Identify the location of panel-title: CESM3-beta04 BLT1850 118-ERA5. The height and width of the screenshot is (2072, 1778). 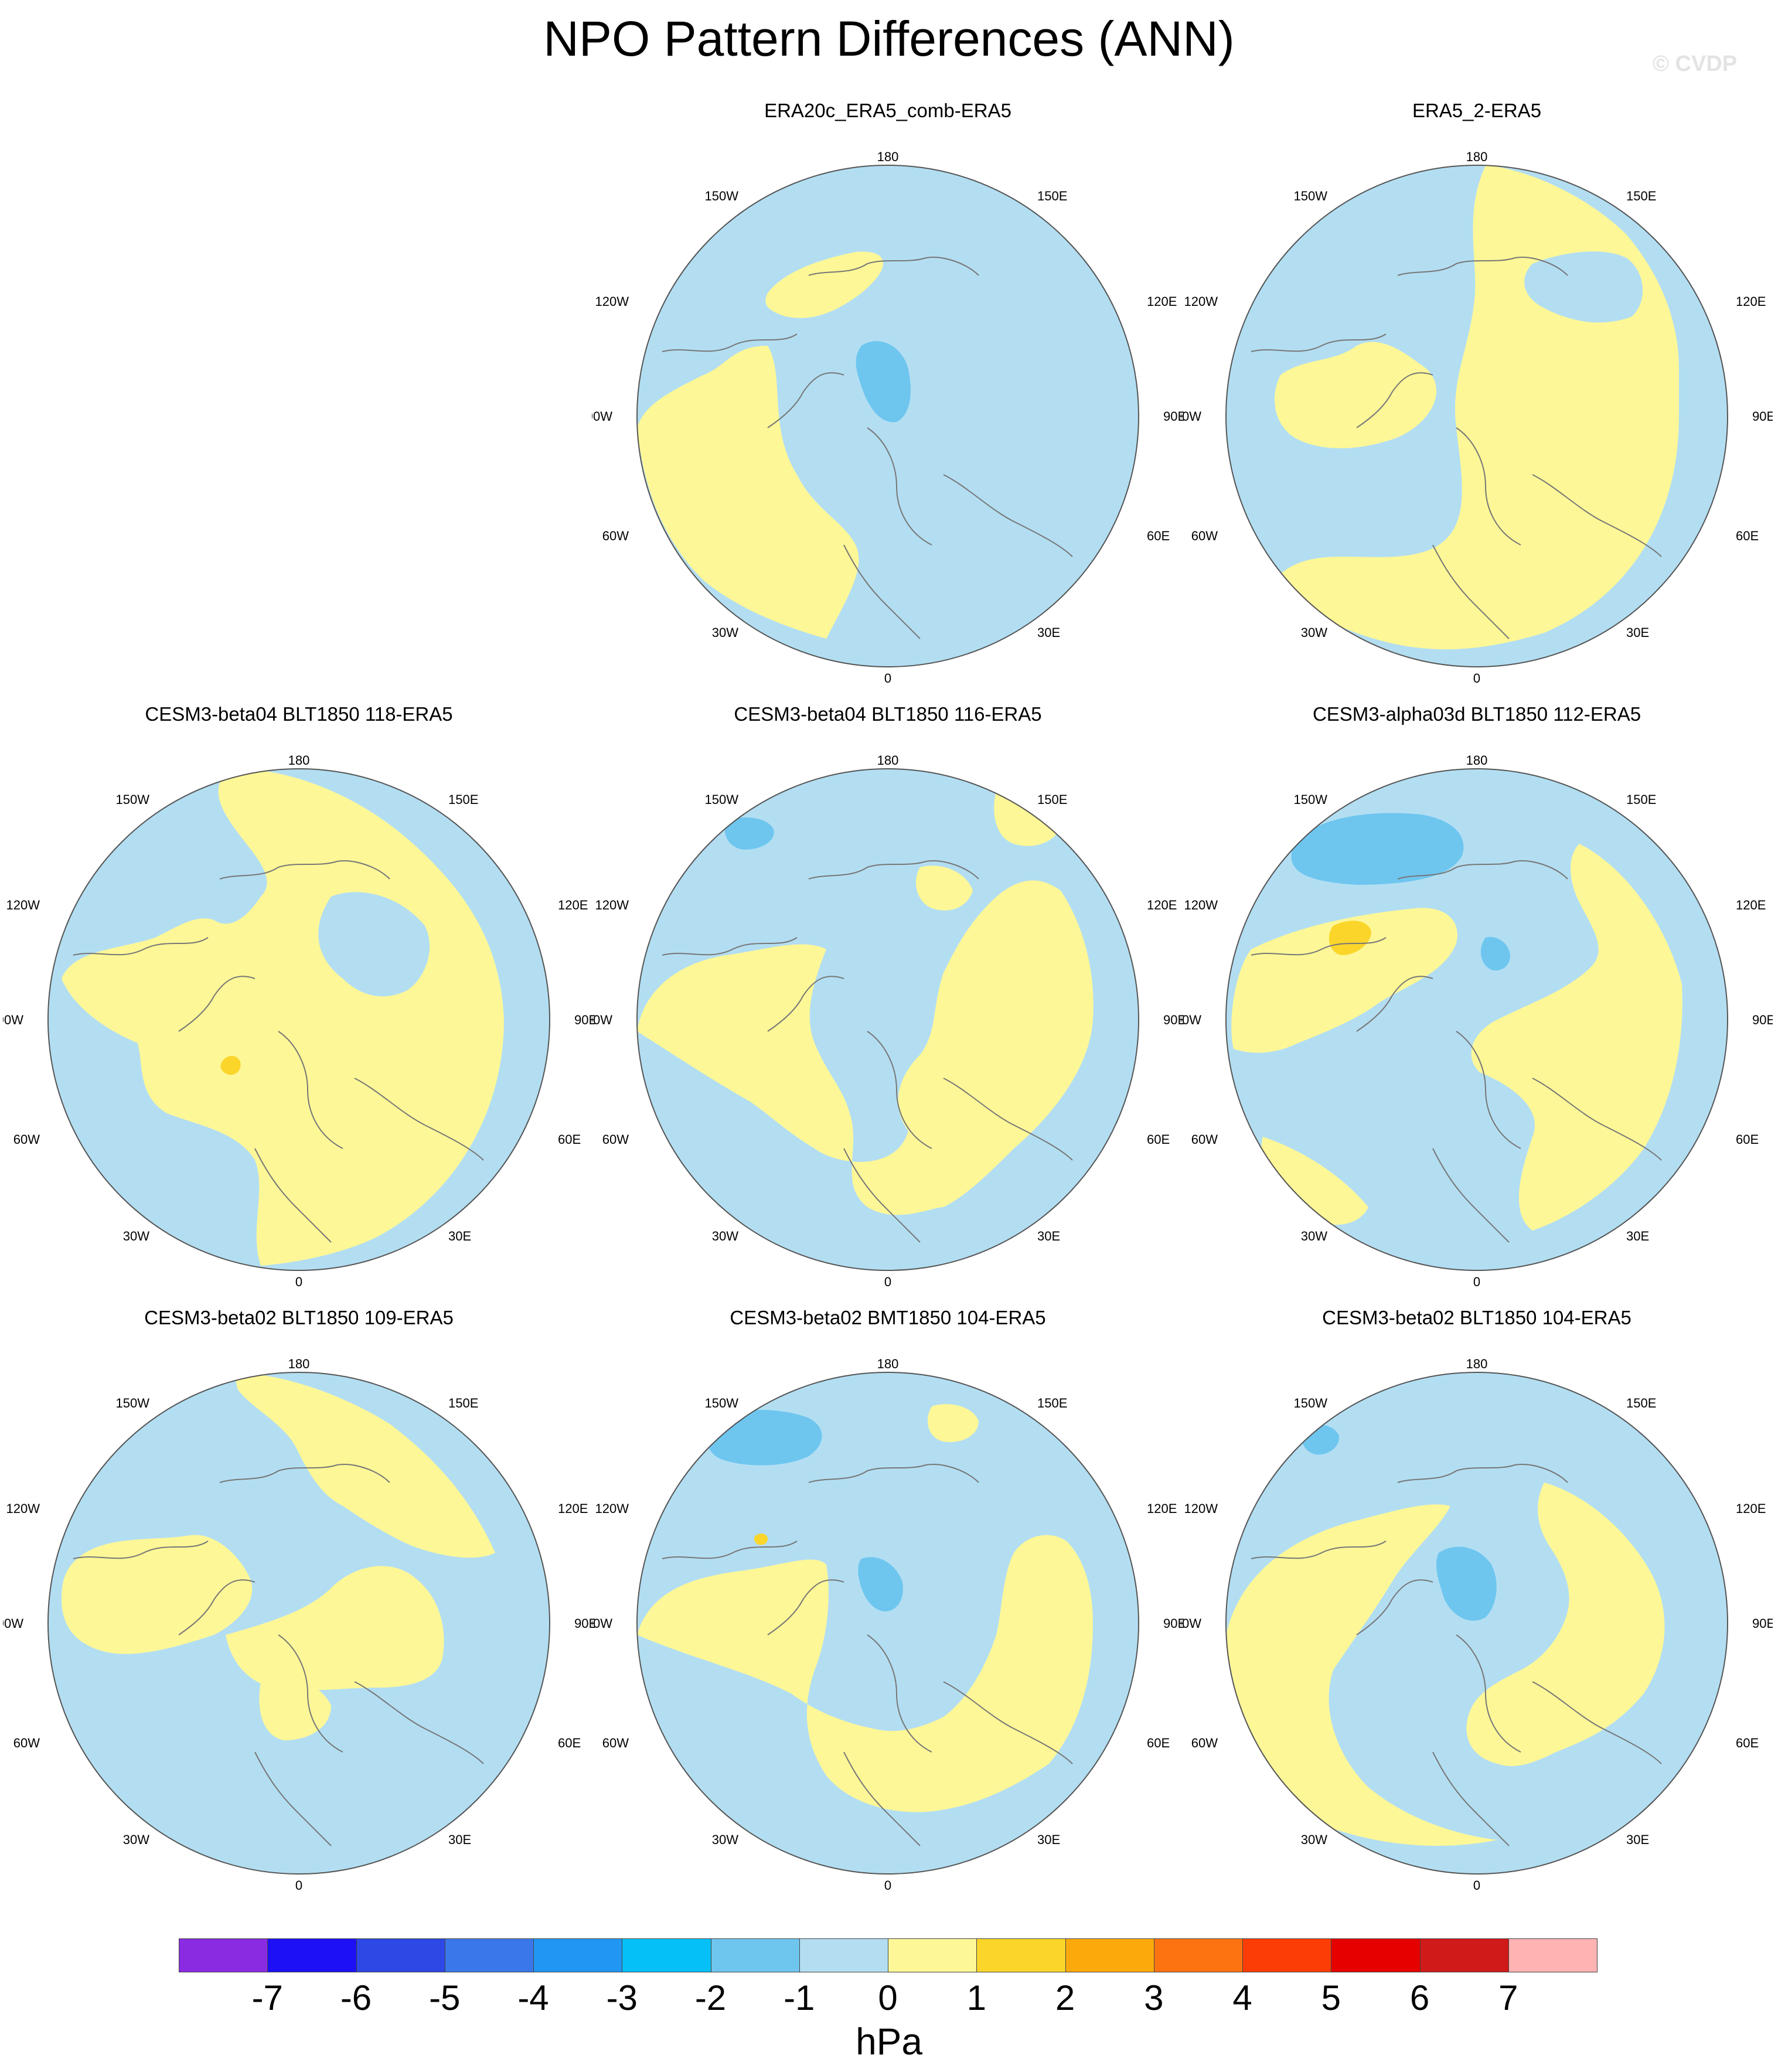
(299, 714).